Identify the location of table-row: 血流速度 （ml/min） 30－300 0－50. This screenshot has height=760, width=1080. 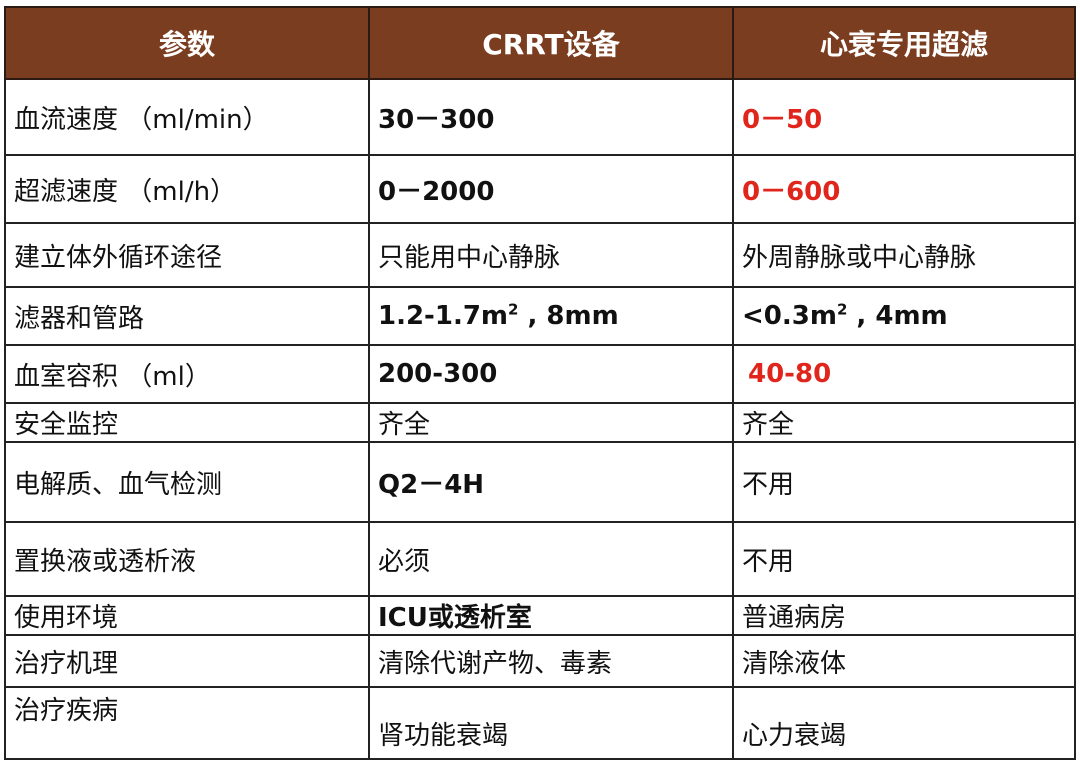
(540, 117).